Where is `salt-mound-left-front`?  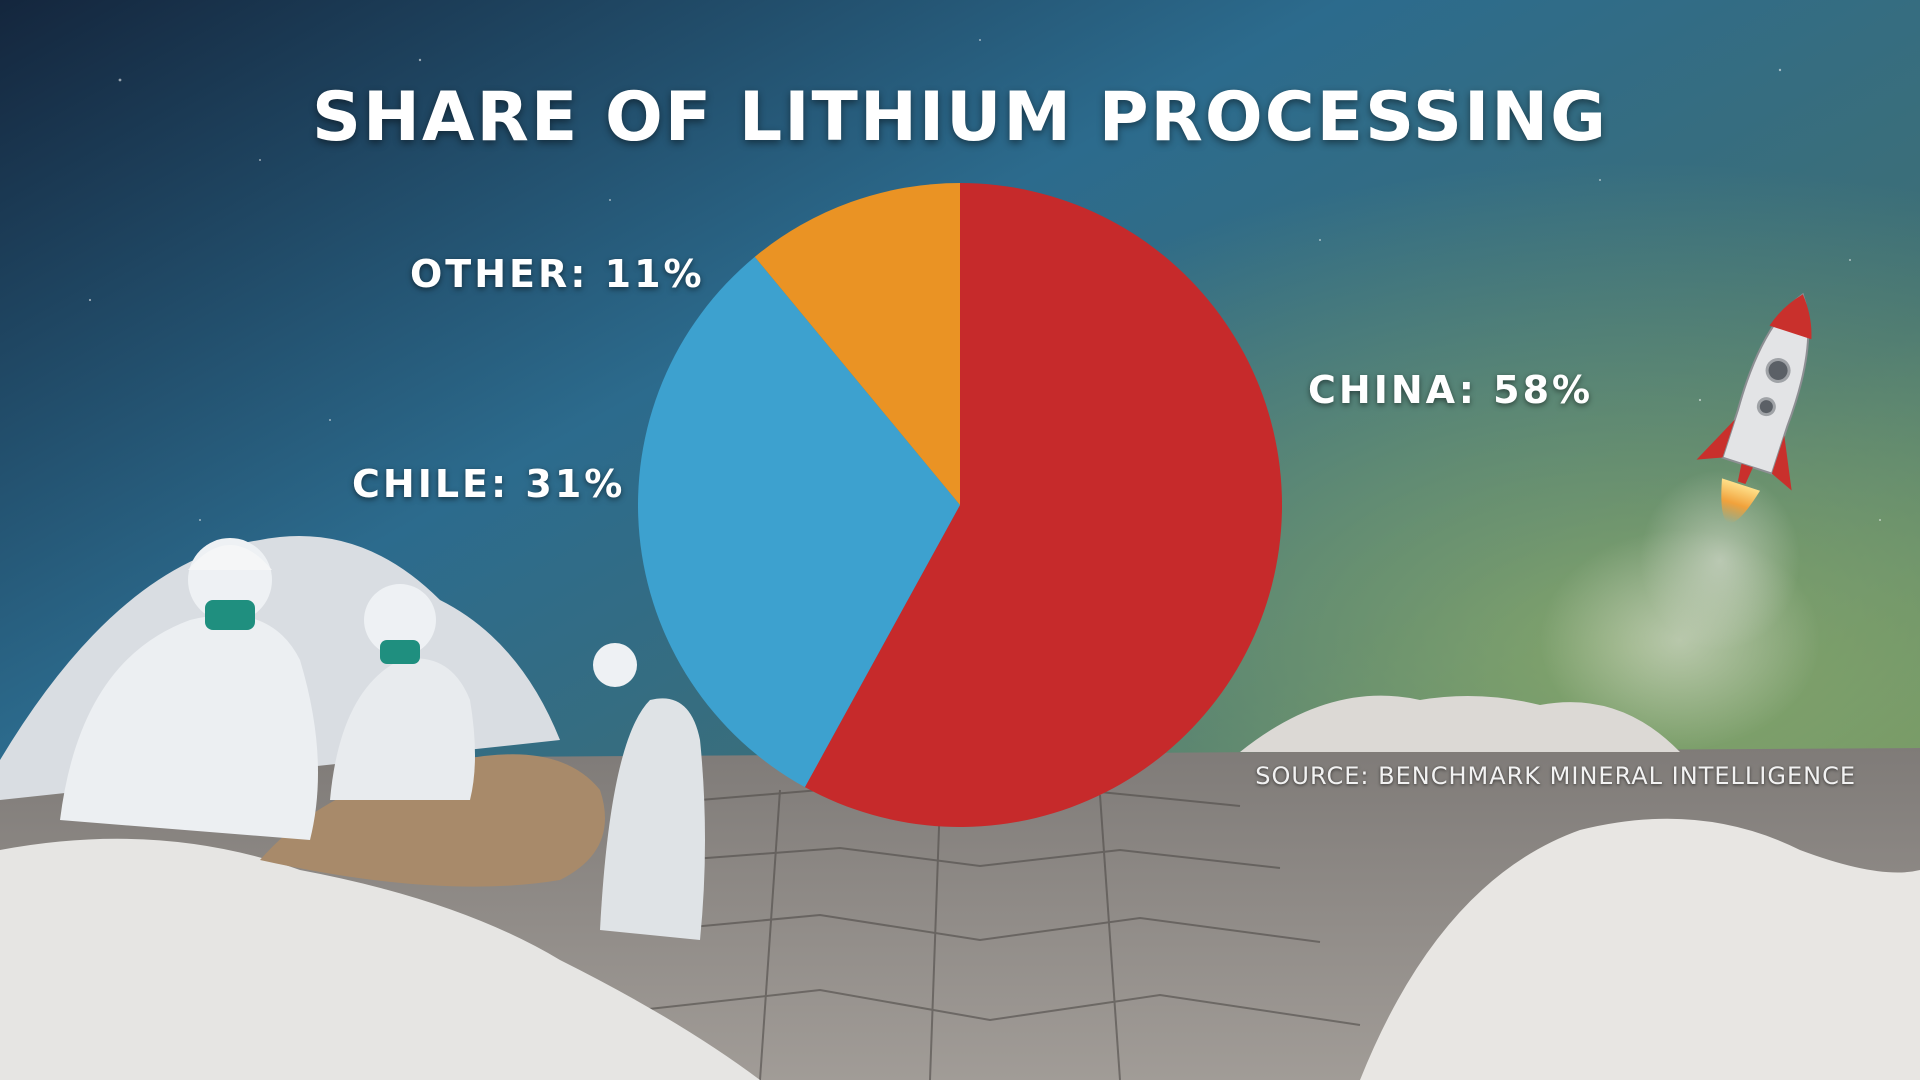 salt-mound-left-front is located at coordinates (380, 959).